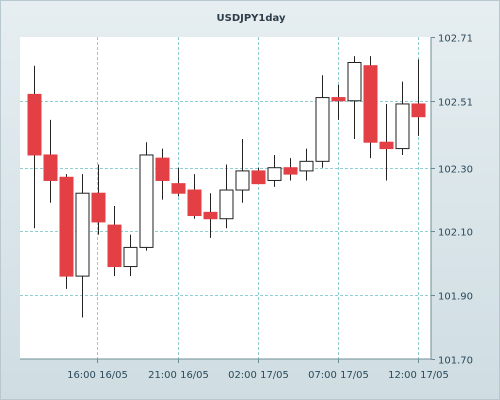 The width and height of the screenshot is (500, 400). I want to click on x-tick-label: 07:00 17/05, so click(338, 375).